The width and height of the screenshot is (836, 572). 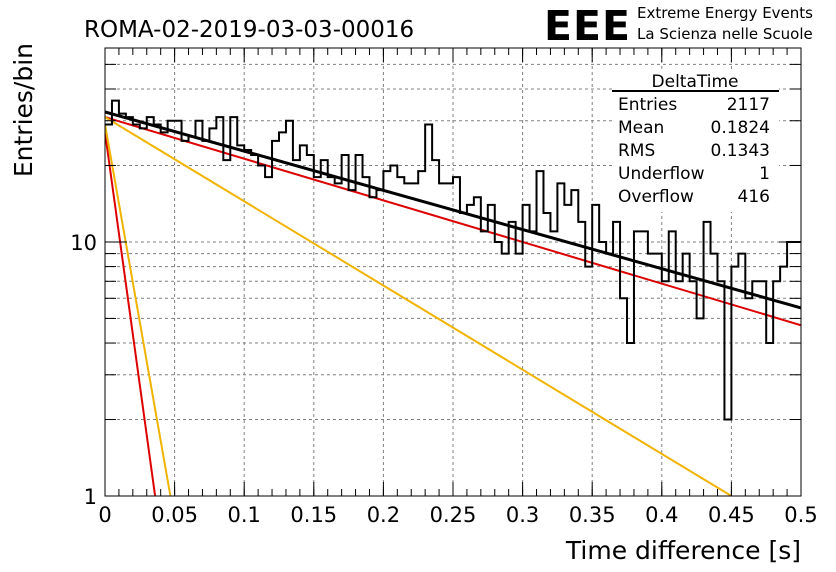 I want to click on eee-logo: EEE, so click(x=587, y=26).